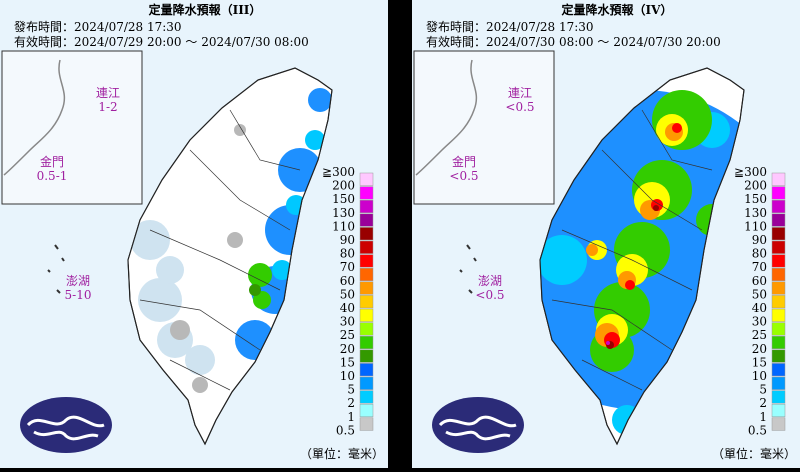 The width and height of the screenshot is (800, 472). I want to click on island-amount: 5-10, so click(78, 295).